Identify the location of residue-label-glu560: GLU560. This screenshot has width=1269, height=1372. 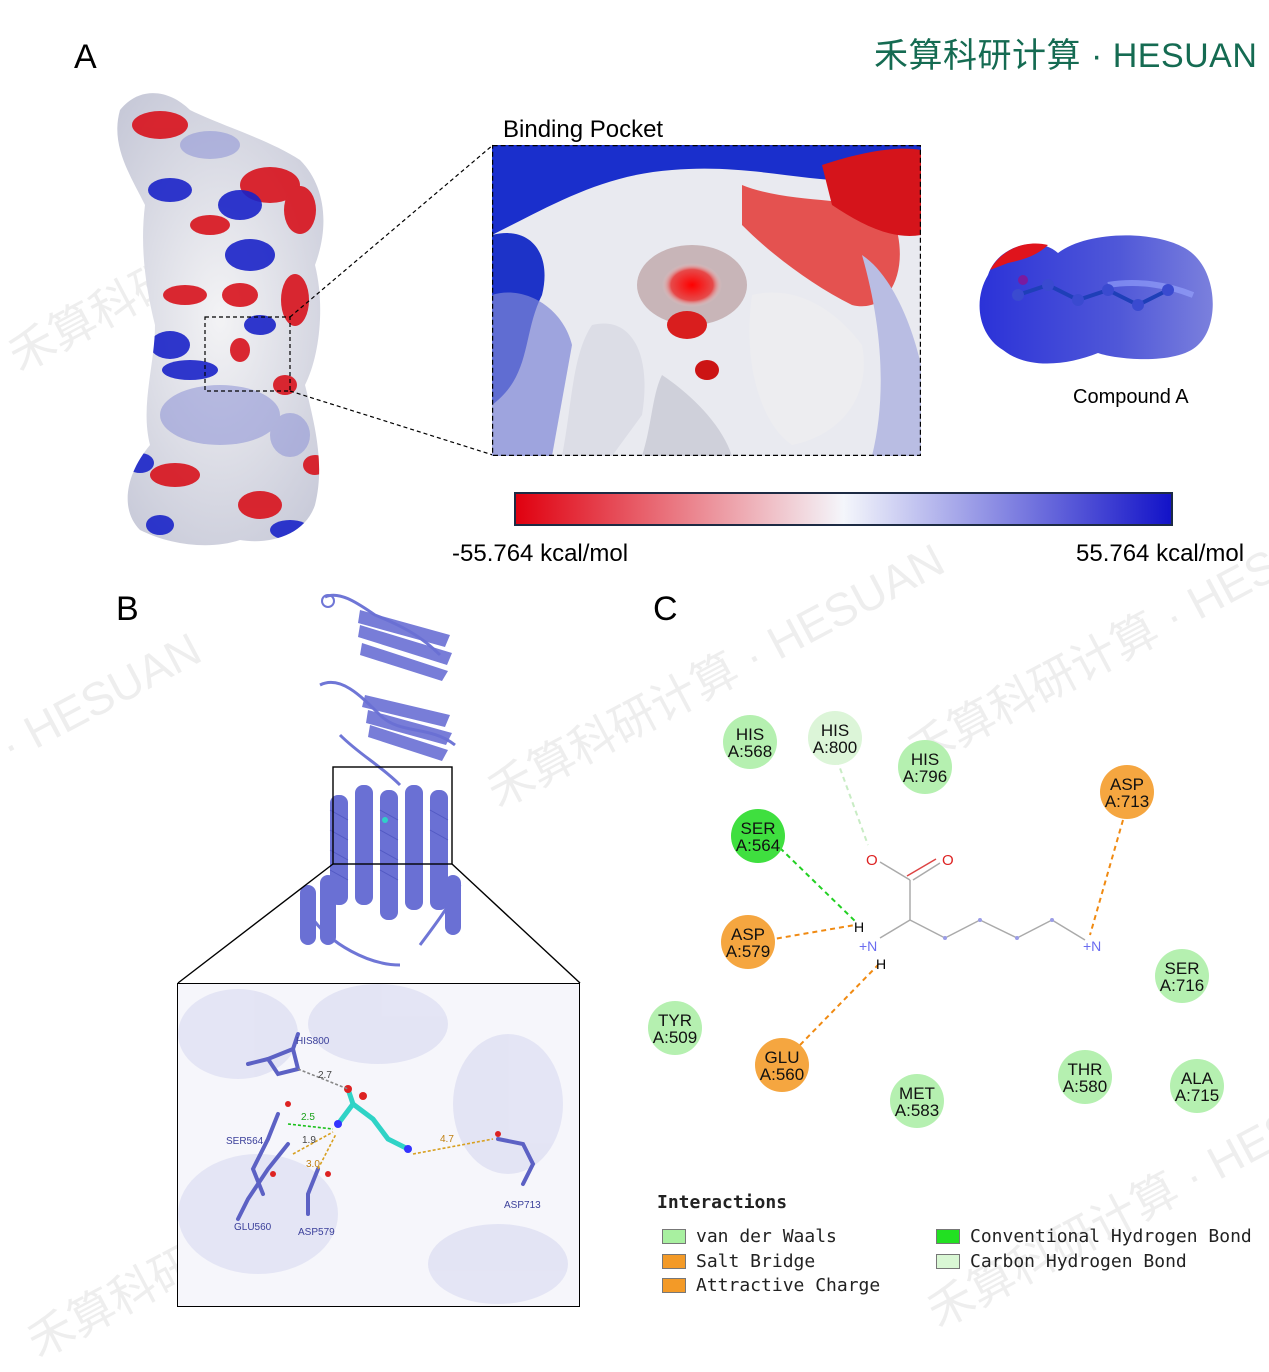
(253, 1227).